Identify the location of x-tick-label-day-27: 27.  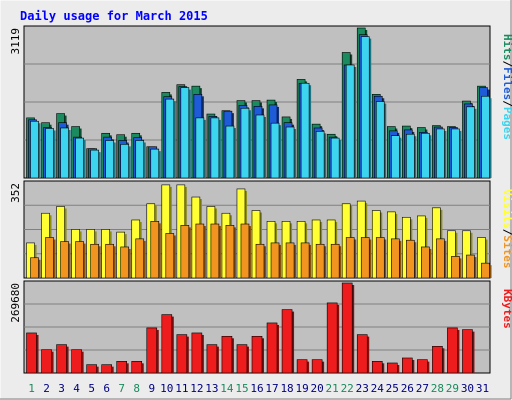
(422, 388).